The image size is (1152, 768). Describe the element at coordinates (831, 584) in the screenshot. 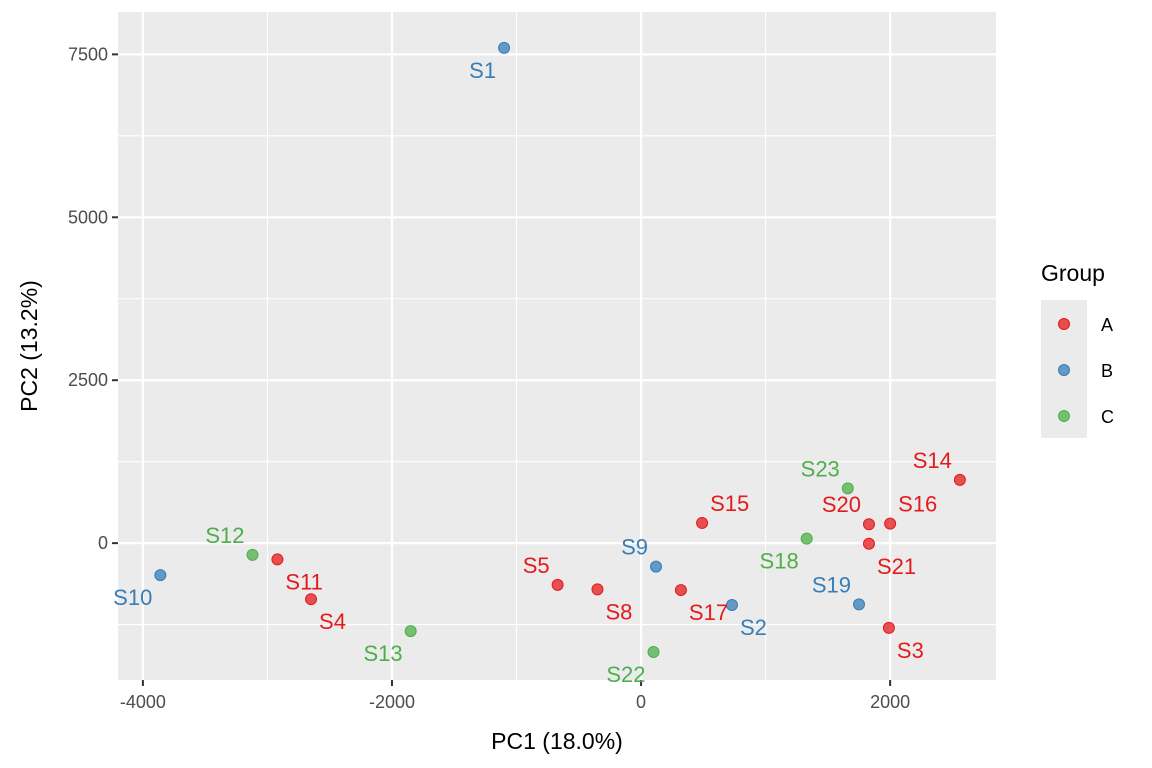

I see `point-label-s19: S19` at that location.